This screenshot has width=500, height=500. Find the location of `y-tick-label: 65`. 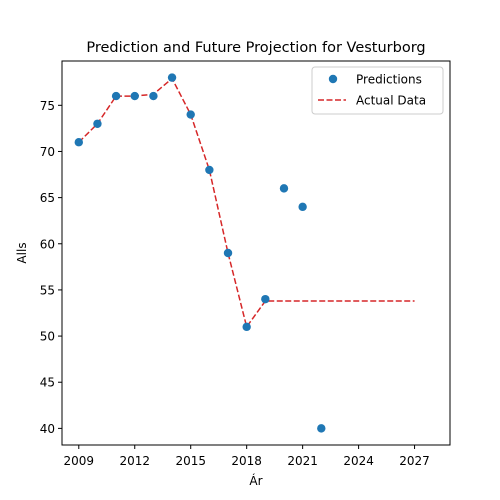

y-tick-label: 65 is located at coordinates (47, 198).